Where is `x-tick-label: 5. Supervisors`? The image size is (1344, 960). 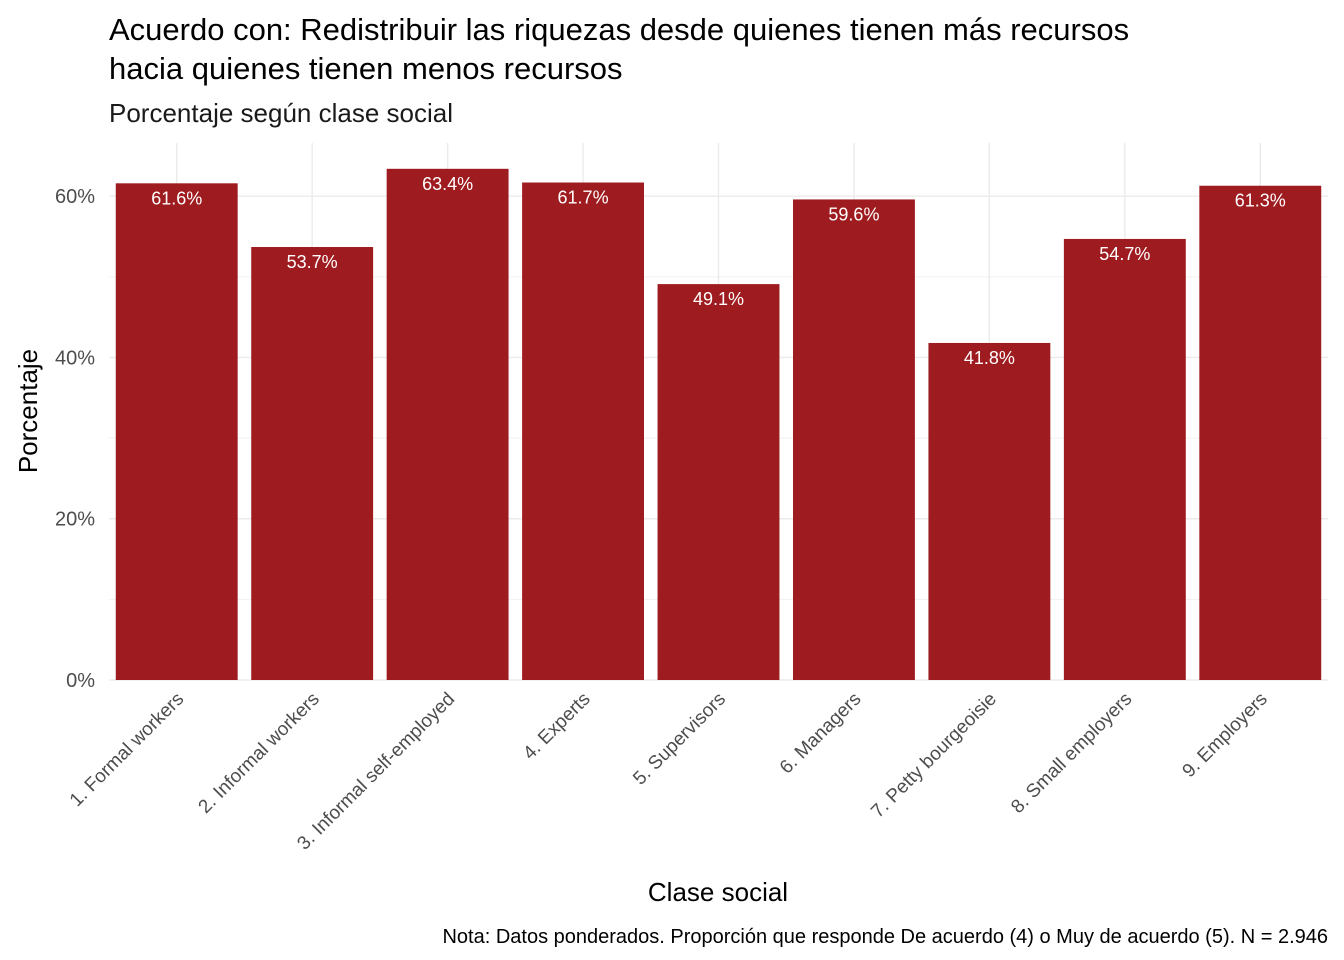
x-tick-label: 5. Supervisors is located at coordinates (679, 739).